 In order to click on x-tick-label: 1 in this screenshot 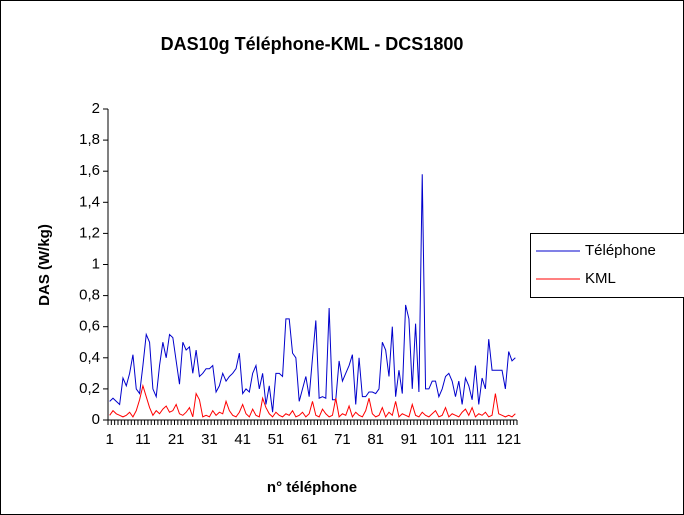, I will do `click(109, 439)`.